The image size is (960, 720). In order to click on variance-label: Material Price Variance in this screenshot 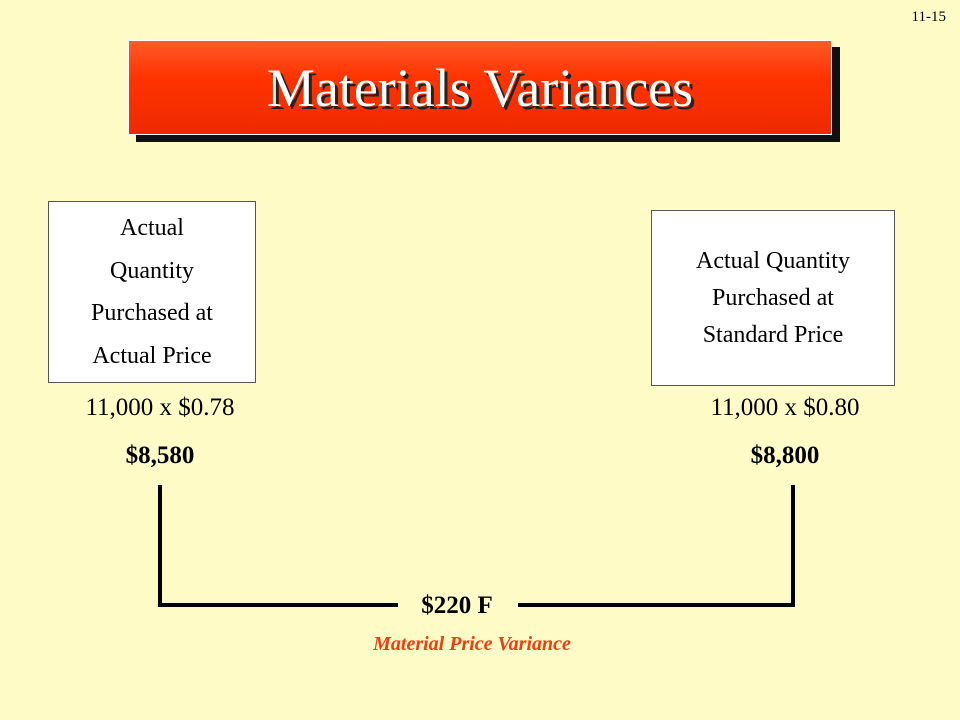, I will do `click(472, 644)`.